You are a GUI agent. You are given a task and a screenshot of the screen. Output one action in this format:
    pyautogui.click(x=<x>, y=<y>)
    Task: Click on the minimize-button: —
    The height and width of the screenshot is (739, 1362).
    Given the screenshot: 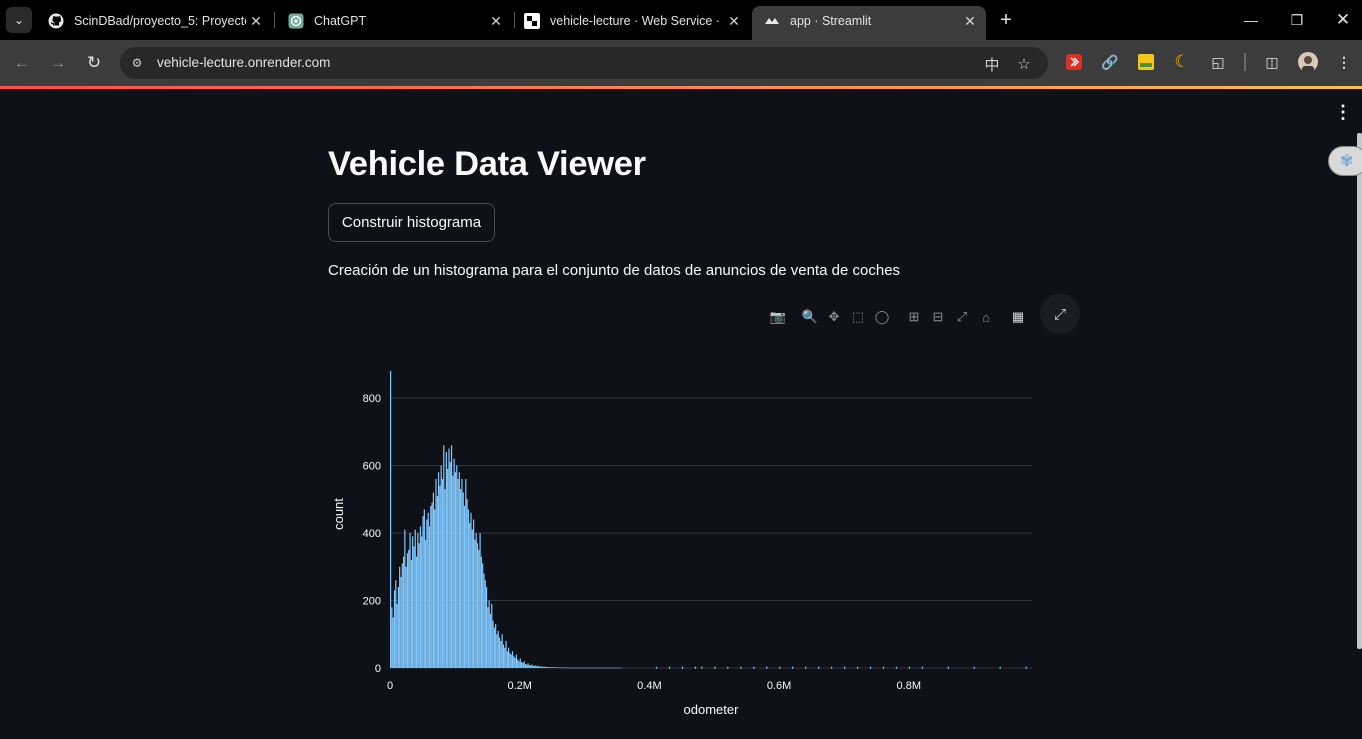 What is the action you would take?
    pyautogui.click(x=1251, y=20)
    